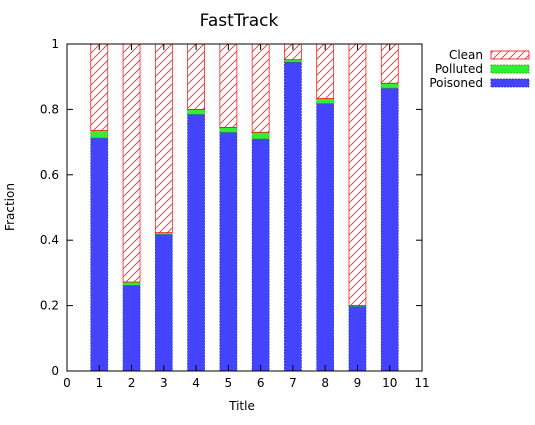  Describe the element at coordinates (456, 83) in the screenshot. I see `legend-label-poisoned: Poisoned` at that location.